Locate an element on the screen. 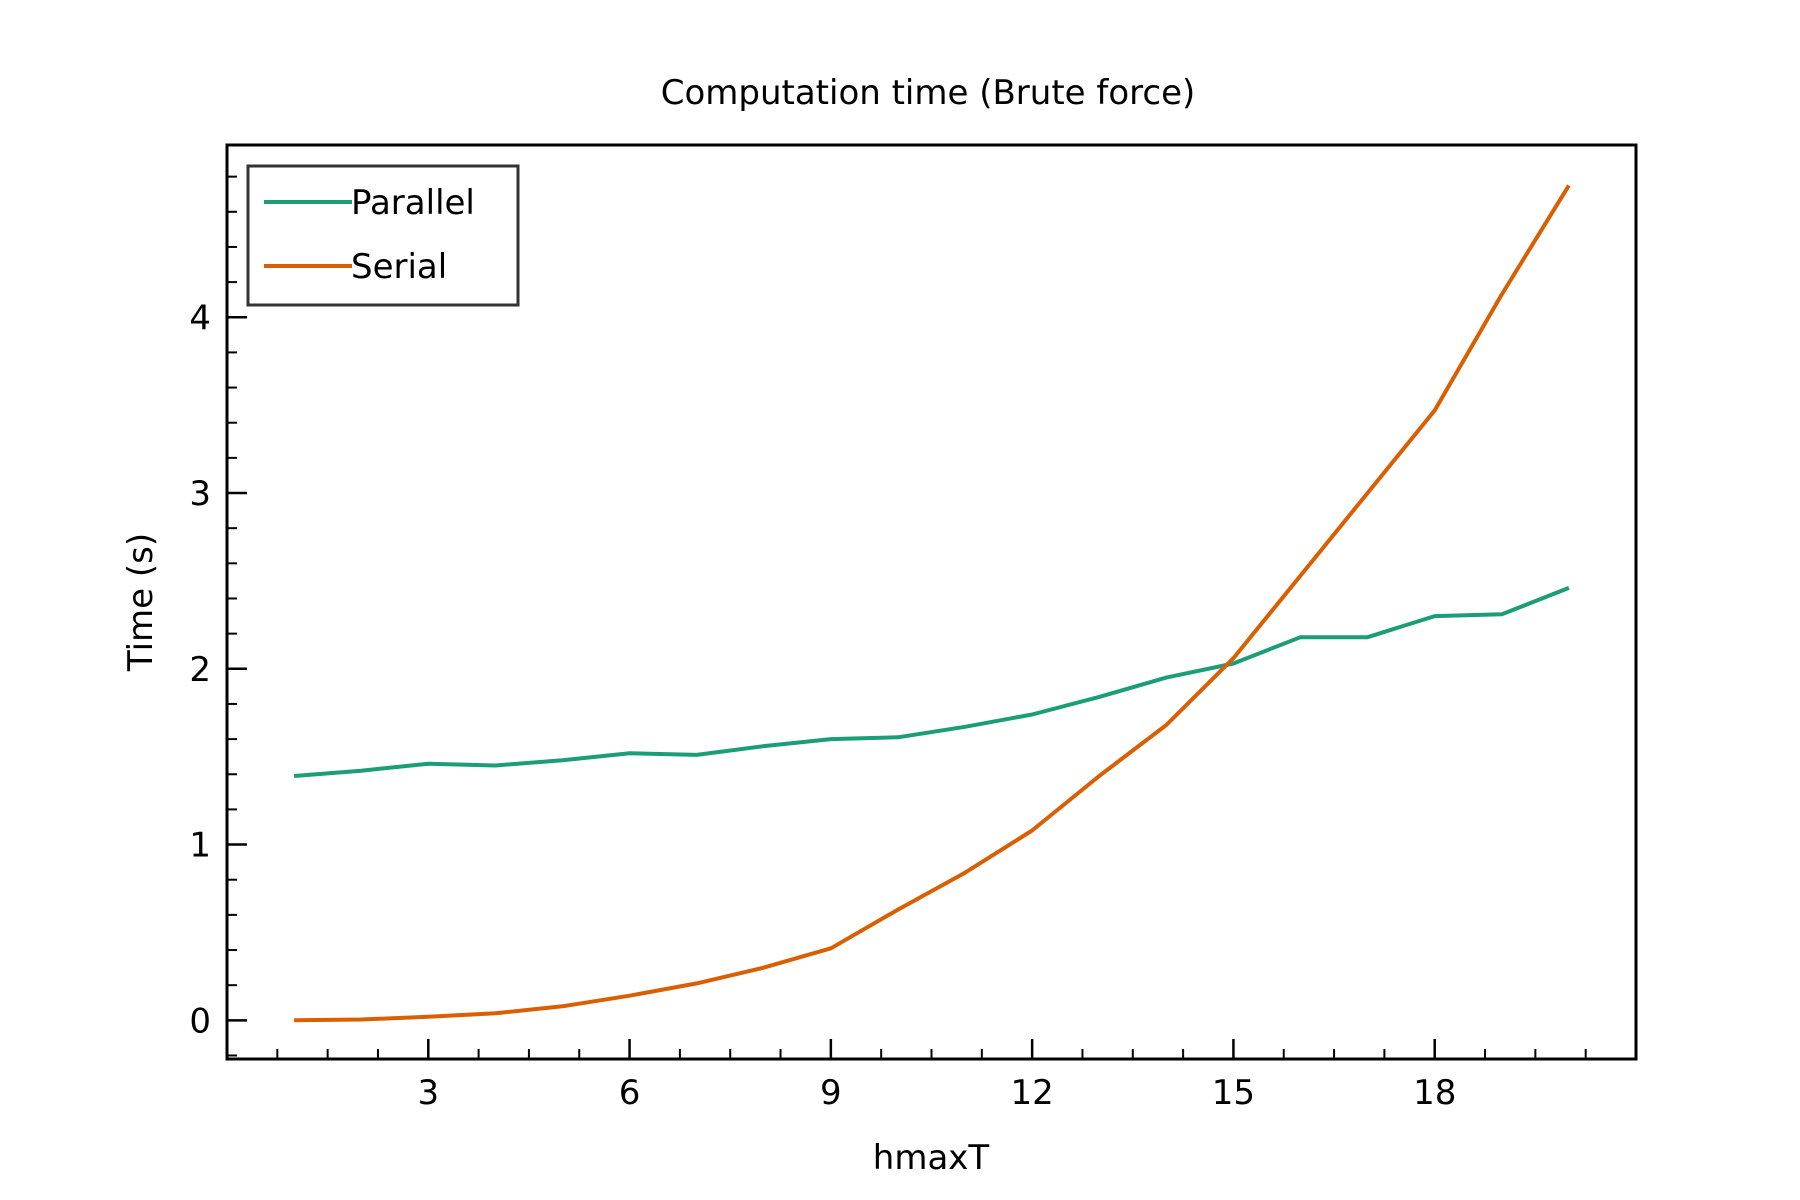 The height and width of the screenshot is (1200, 1800). series-line-parallel is located at coordinates (931, 682).